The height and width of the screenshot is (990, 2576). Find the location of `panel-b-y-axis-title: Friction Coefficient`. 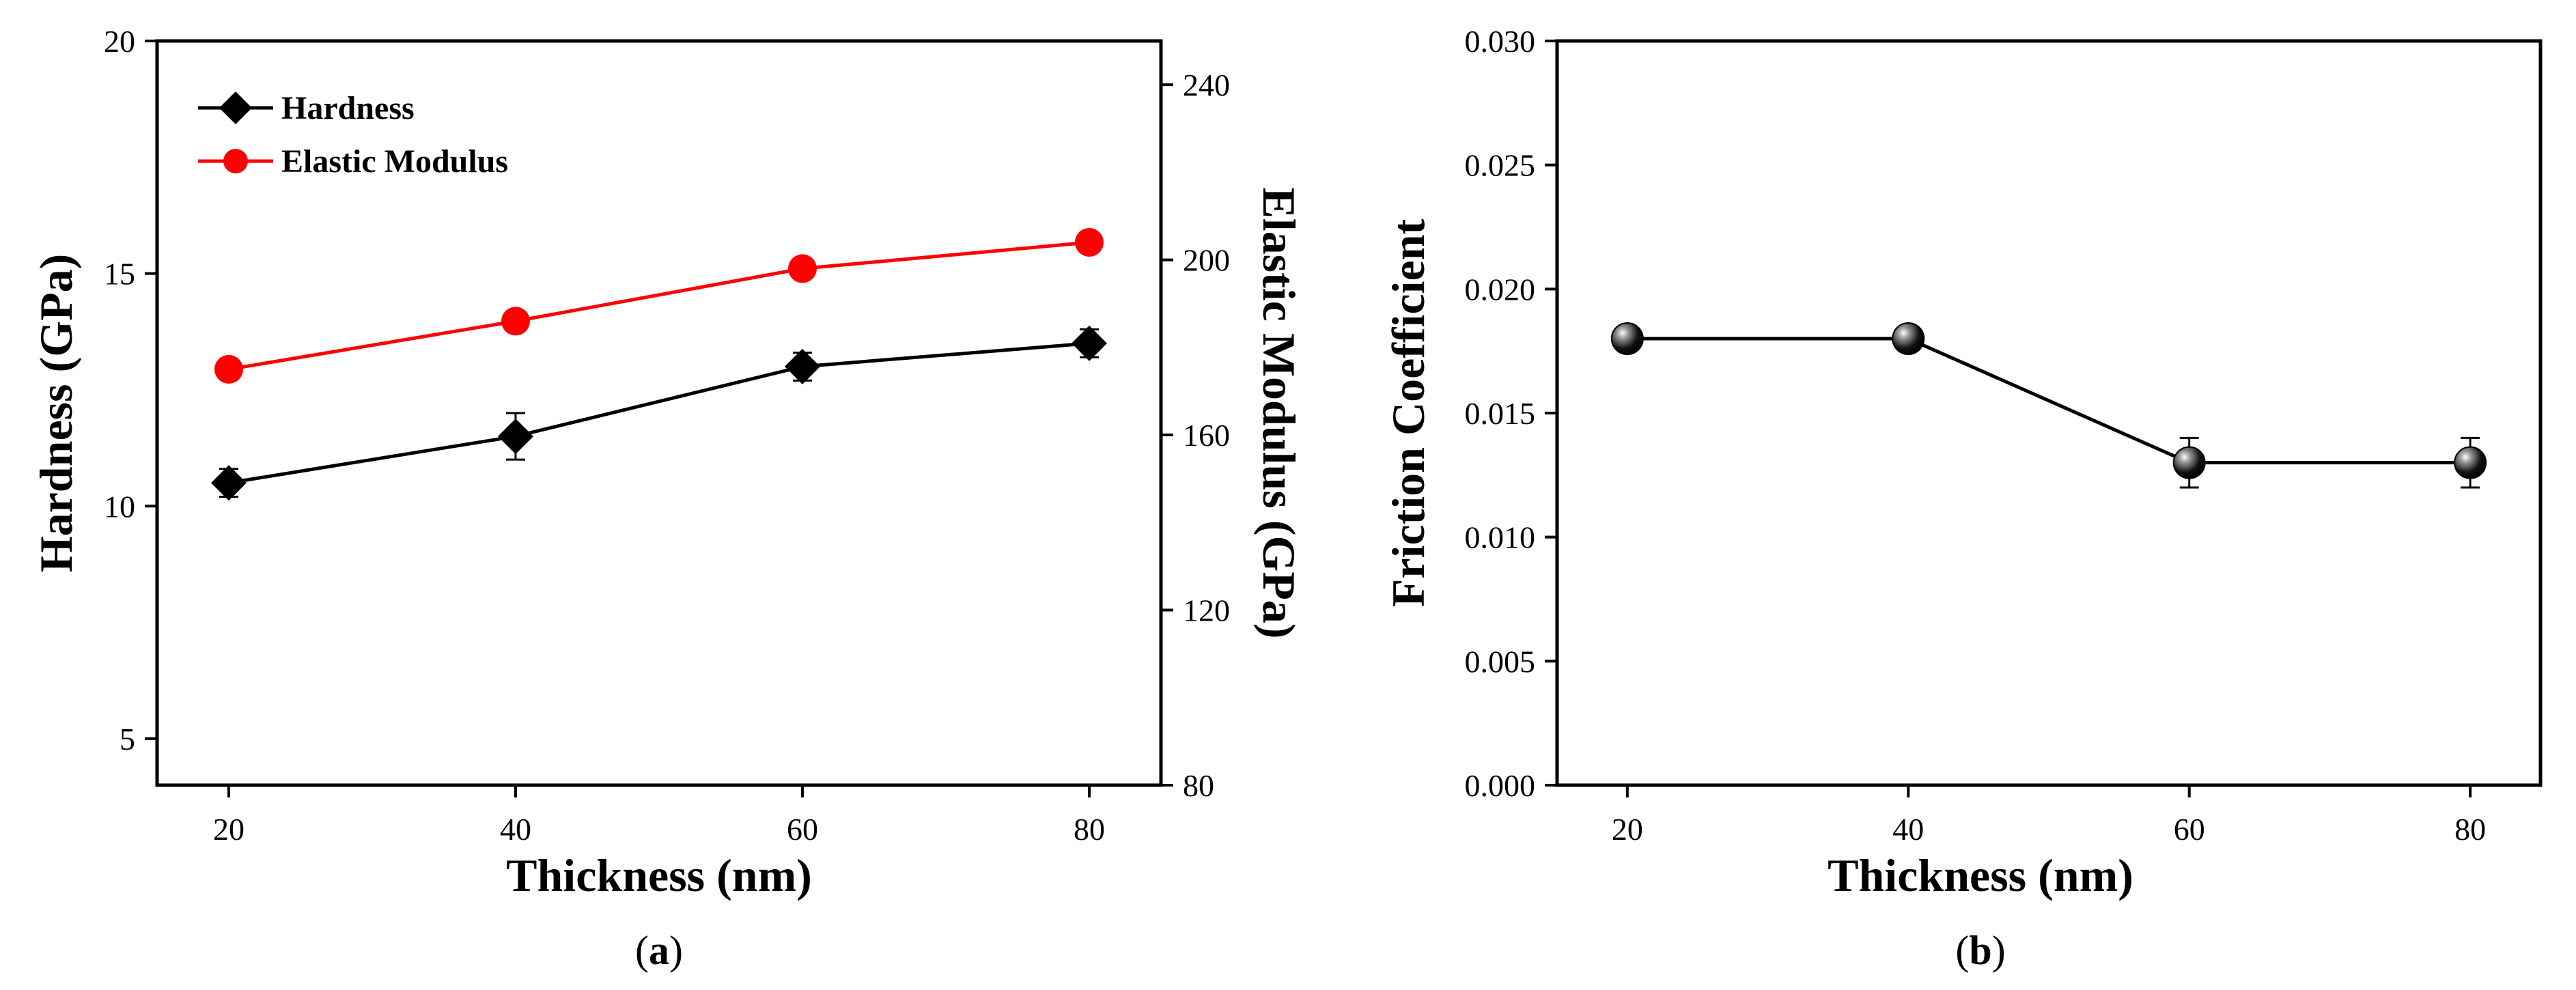

panel-b-y-axis-title: Friction Coefficient is located at coordinates (1408, 413).